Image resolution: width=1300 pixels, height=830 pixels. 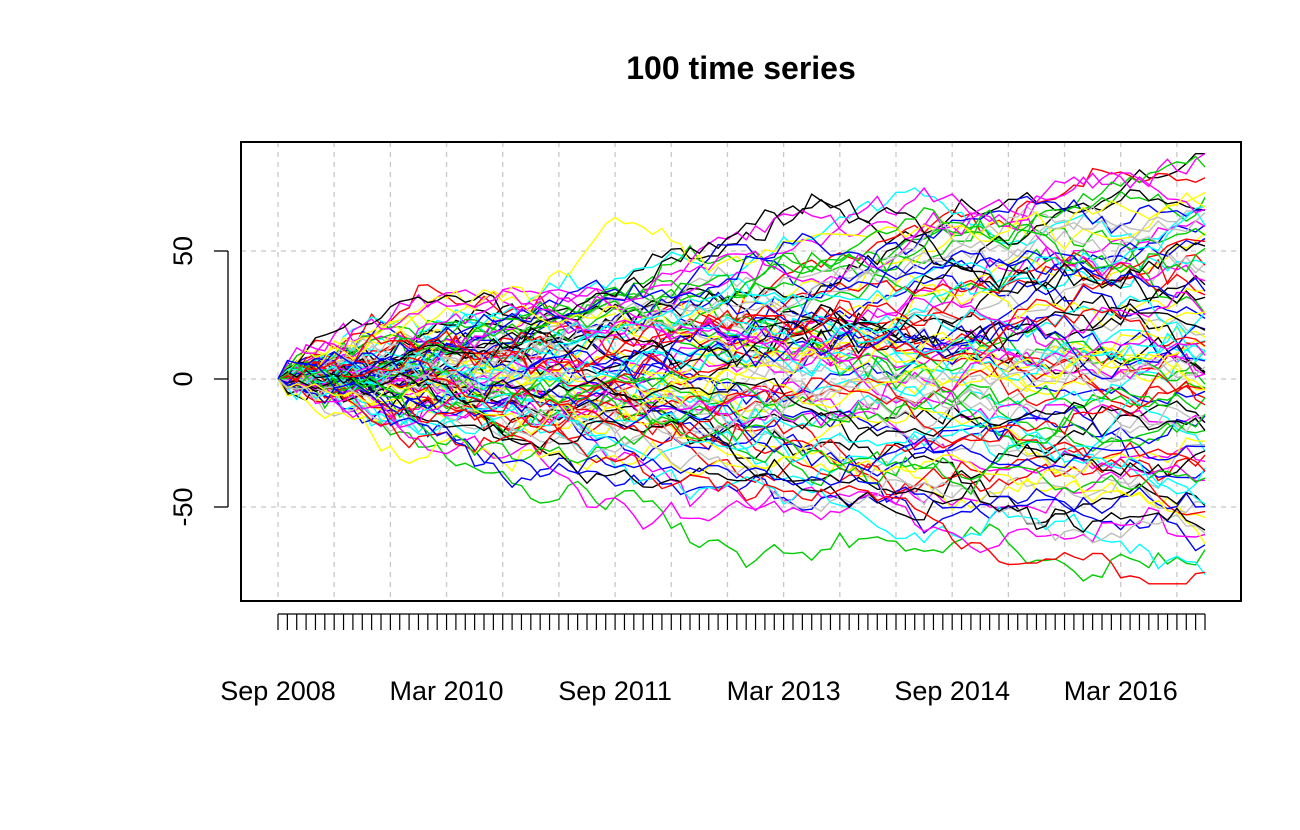 What do you see at coordinates (784, 691) in the screenshot?
I see `x-tick-label: Mar 2013` at bounding box center [784, 691].